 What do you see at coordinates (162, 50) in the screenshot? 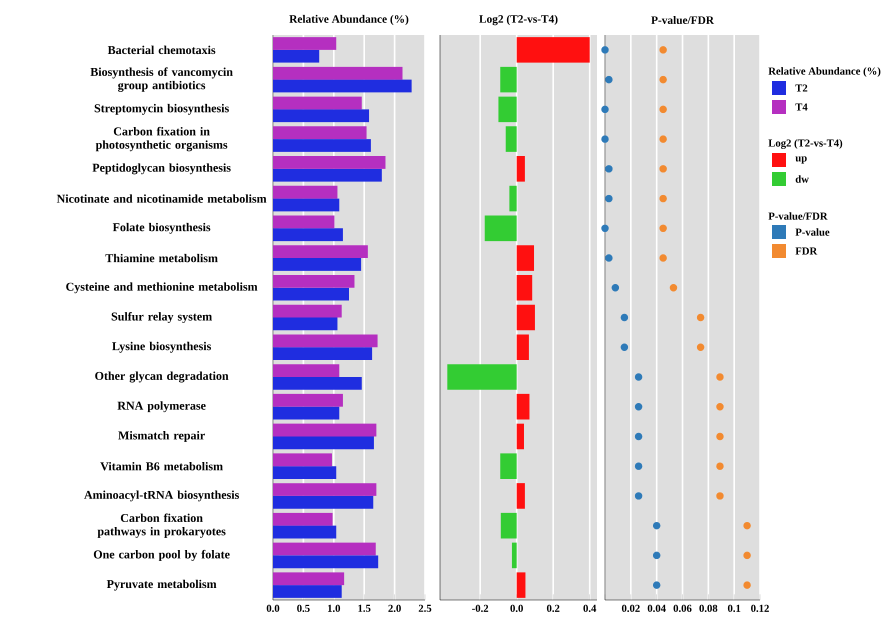
I see `y-tick-label: Bacterial chemotaxis` at bounding box center [162, 50].